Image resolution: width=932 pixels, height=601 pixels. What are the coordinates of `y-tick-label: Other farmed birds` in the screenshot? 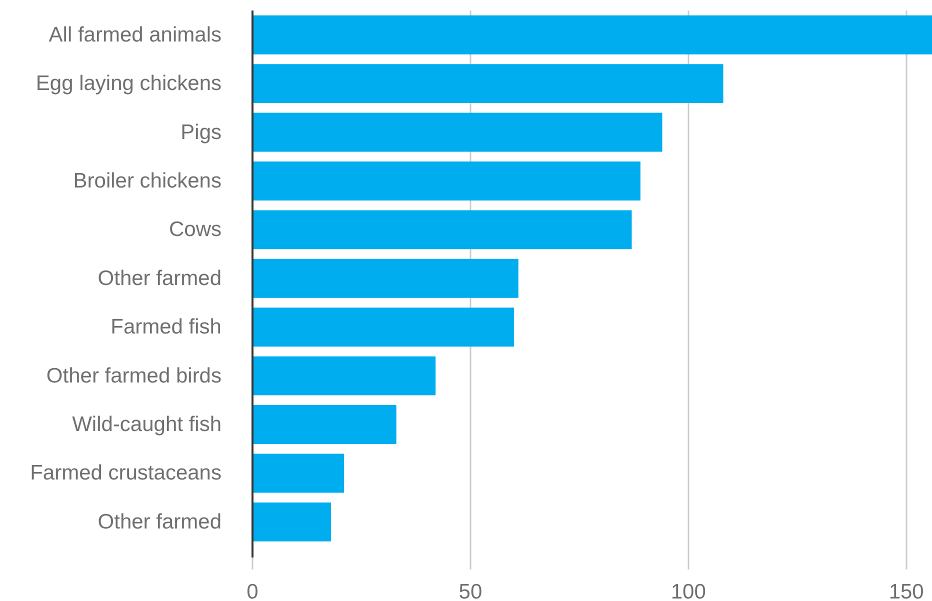 It's located at (134, 376).